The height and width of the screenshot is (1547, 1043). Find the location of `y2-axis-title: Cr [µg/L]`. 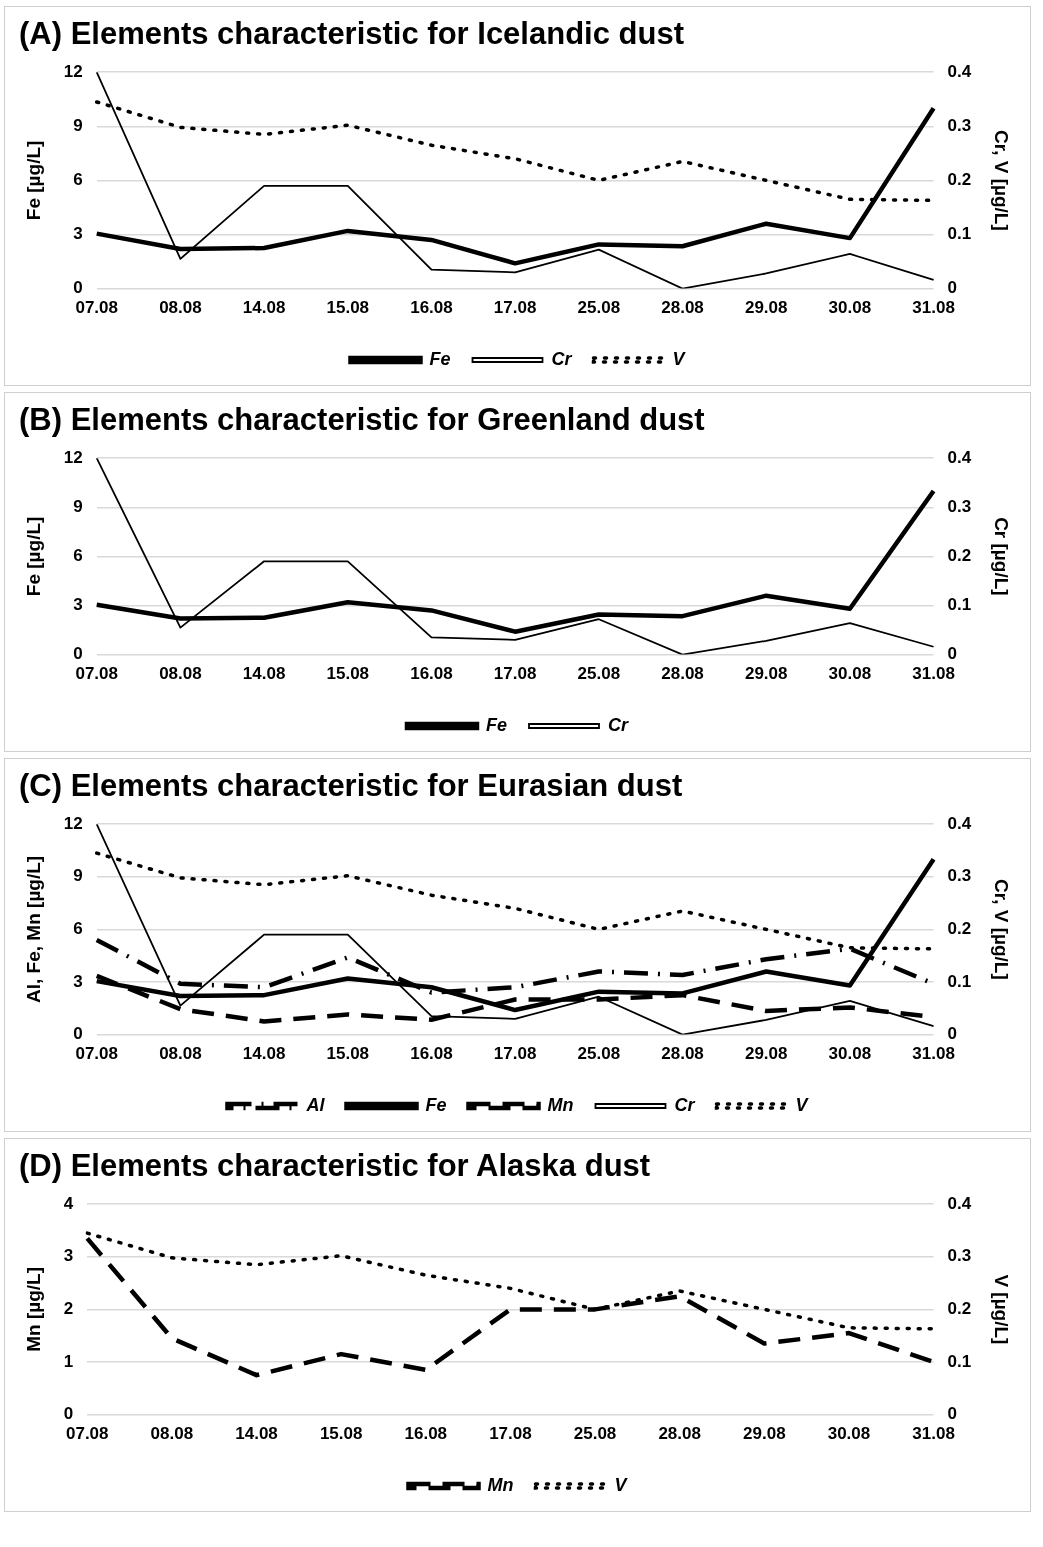

y2-axis-title: Cr [µg/L] is located at coordinates (1002, 556).